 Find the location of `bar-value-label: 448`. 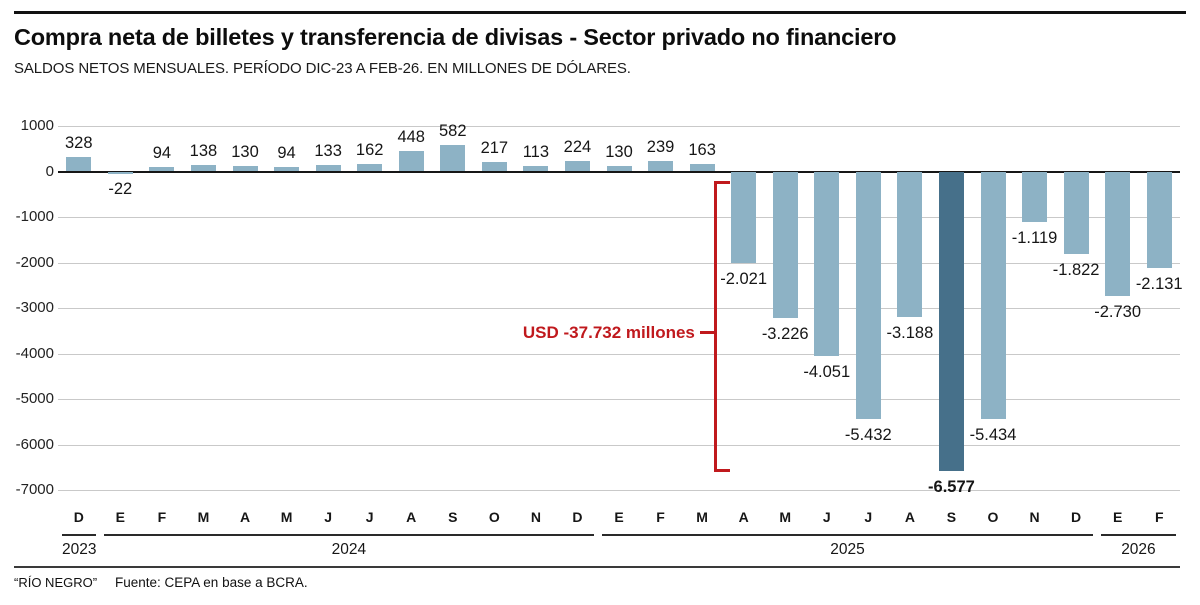

bar-value-label: 448 is located at coordinates (411, 137).